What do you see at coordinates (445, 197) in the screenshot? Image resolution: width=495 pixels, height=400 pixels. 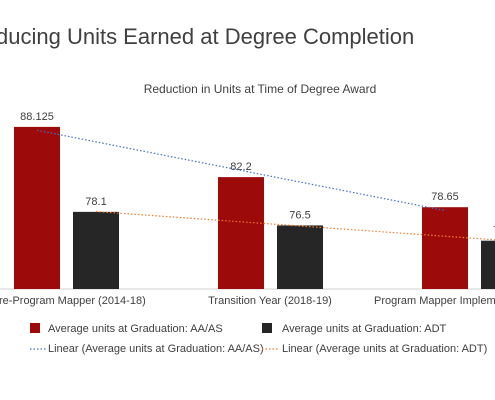 I see `data-label: 78.65` at bounding box center [445, 197].